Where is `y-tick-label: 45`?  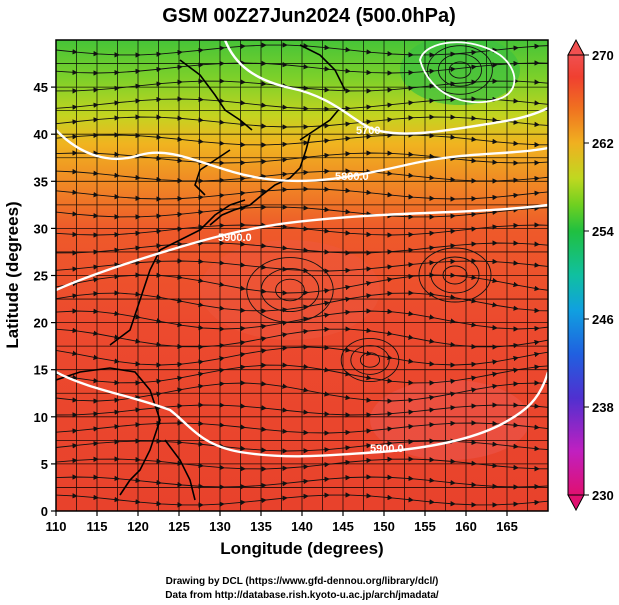 y-tick-label: 45 is located at coordinates (41, 87).